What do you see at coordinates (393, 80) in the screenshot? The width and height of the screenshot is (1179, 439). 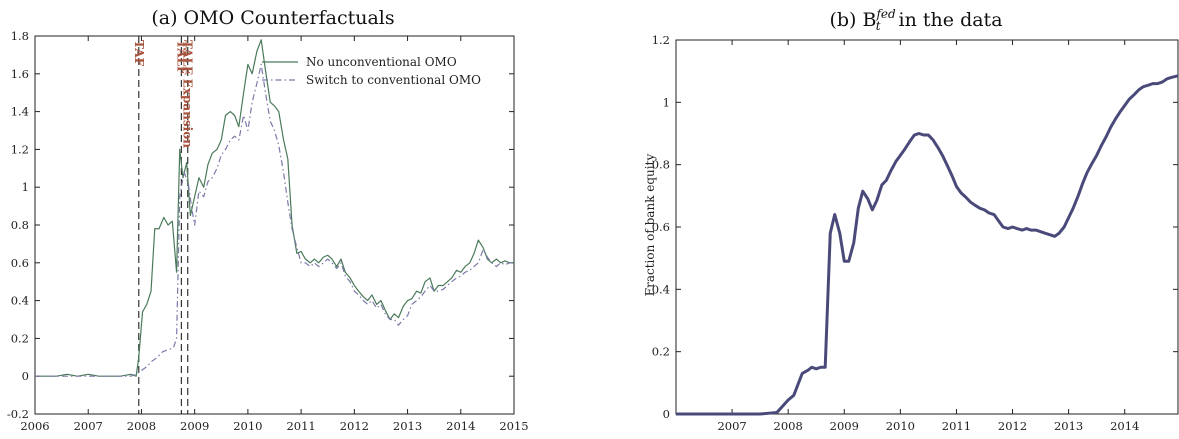 I see `legend-label-switch-conventional: Switch to conventional OMO` at bounding box center [393, 80].